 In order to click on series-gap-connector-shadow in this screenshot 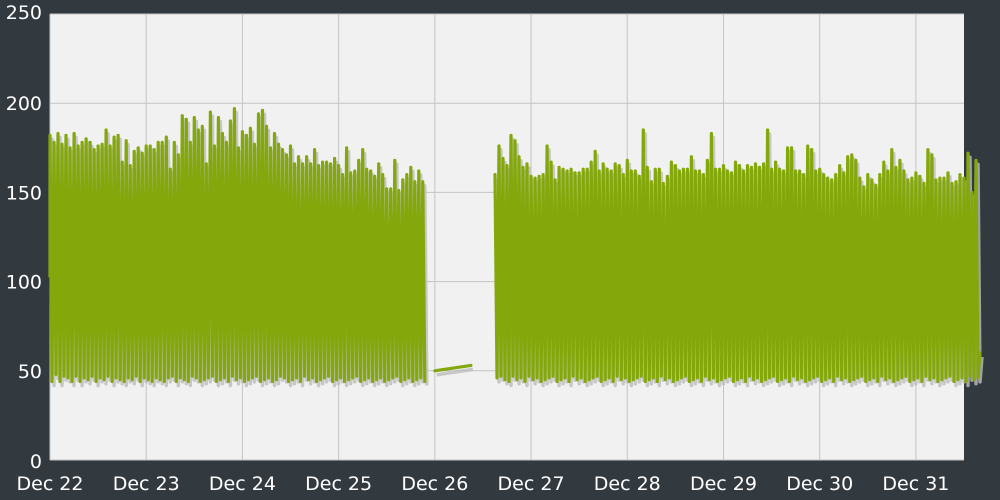, I will do `click(455, 372)`.